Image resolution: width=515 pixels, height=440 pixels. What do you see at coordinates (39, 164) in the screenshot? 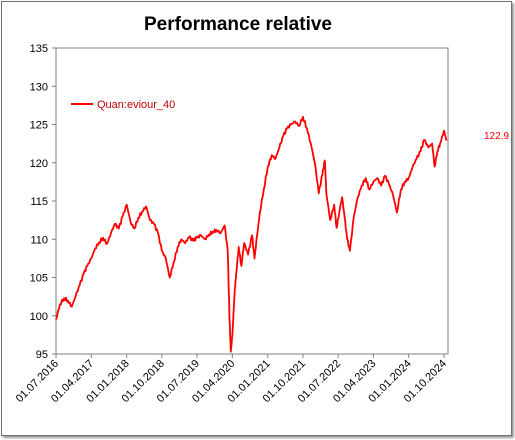
I see `y-tick-label: 120` at bounding box center [39, 164].